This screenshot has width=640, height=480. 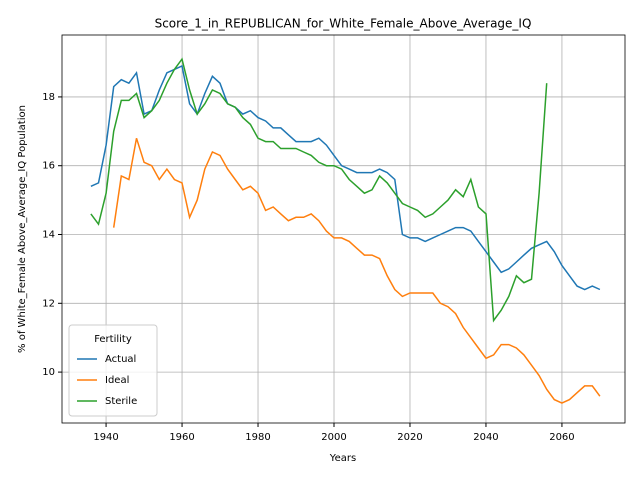 What do you see at coordinates (485, 437) in the screenshot?
I see `x-tick-label: 2040` at bounding box center [485, 437].